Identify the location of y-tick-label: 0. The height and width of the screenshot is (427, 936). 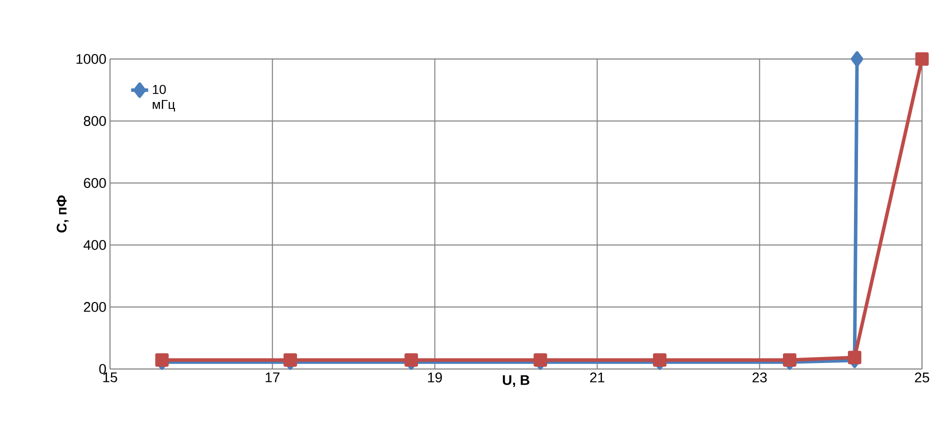
(102, 369).